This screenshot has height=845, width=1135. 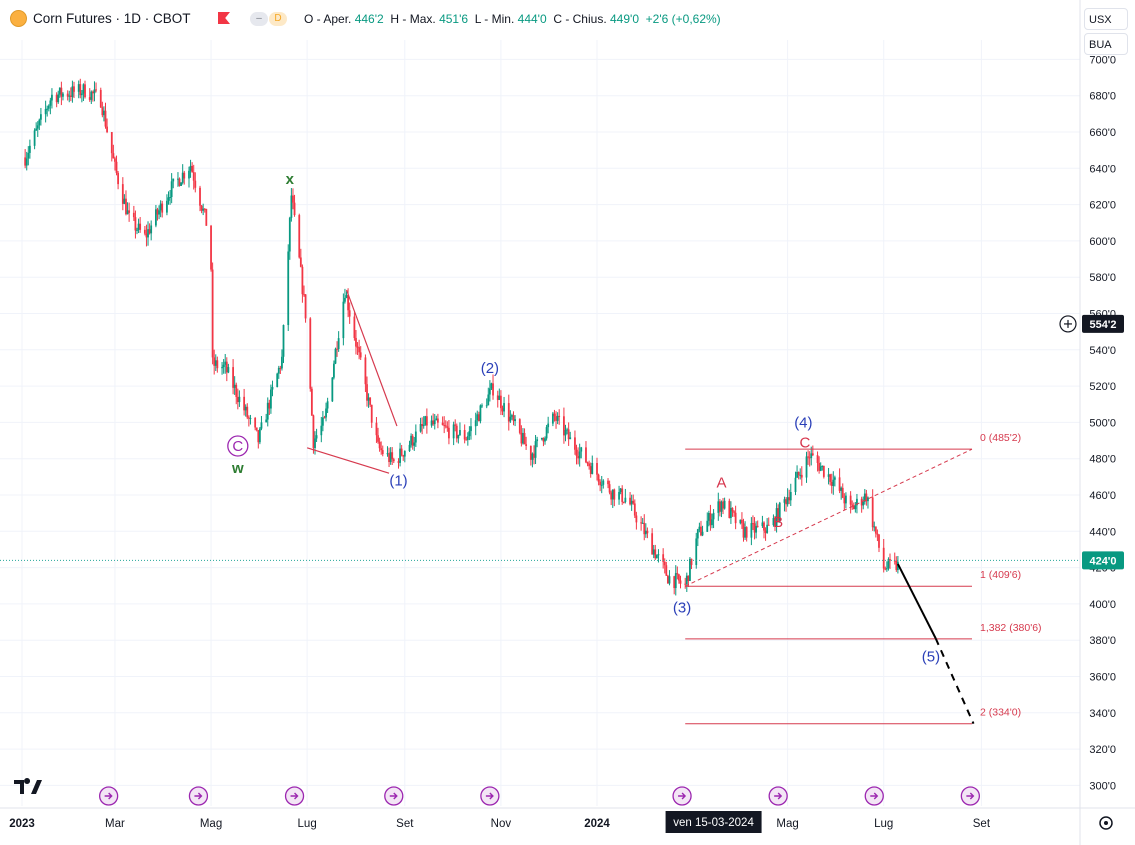 What do you see at coordinates (290, 179) in the screenshot?
I see `wave-label: x` at bounding box center [290, 179].